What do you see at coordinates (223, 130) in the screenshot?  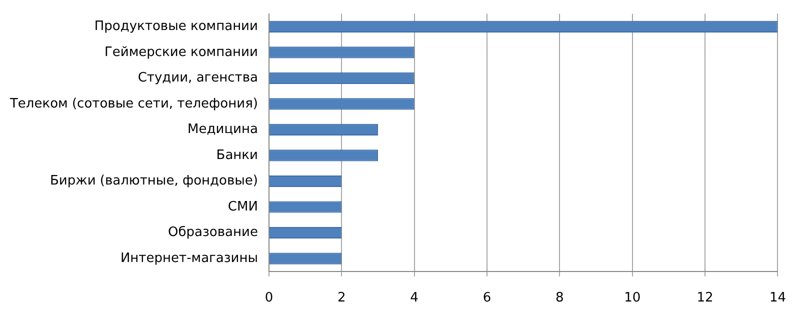 I see `y-tick-label: Медицина` at bounding box center [223, 130].